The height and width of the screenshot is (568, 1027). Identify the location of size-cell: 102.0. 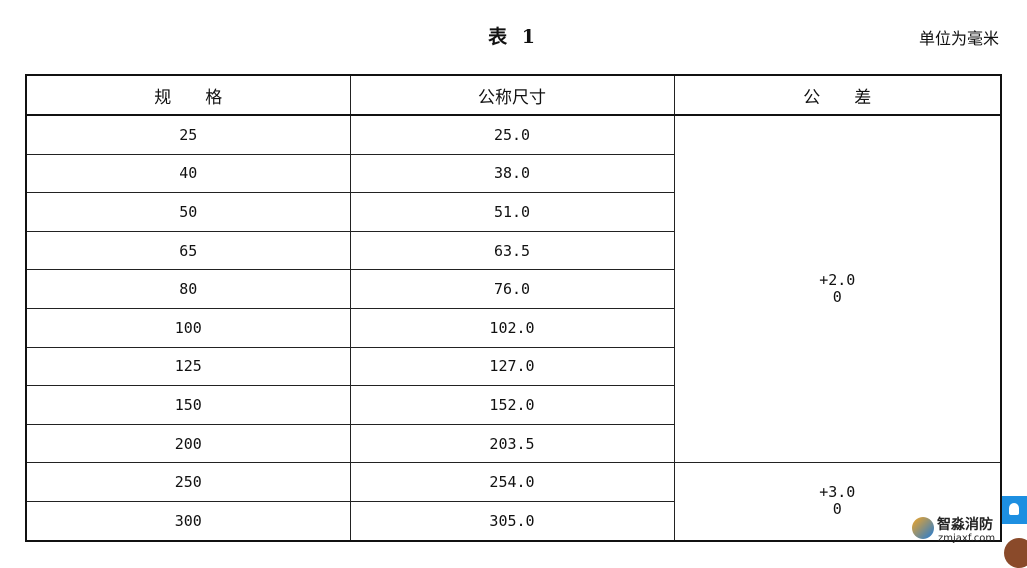
(512, 327).